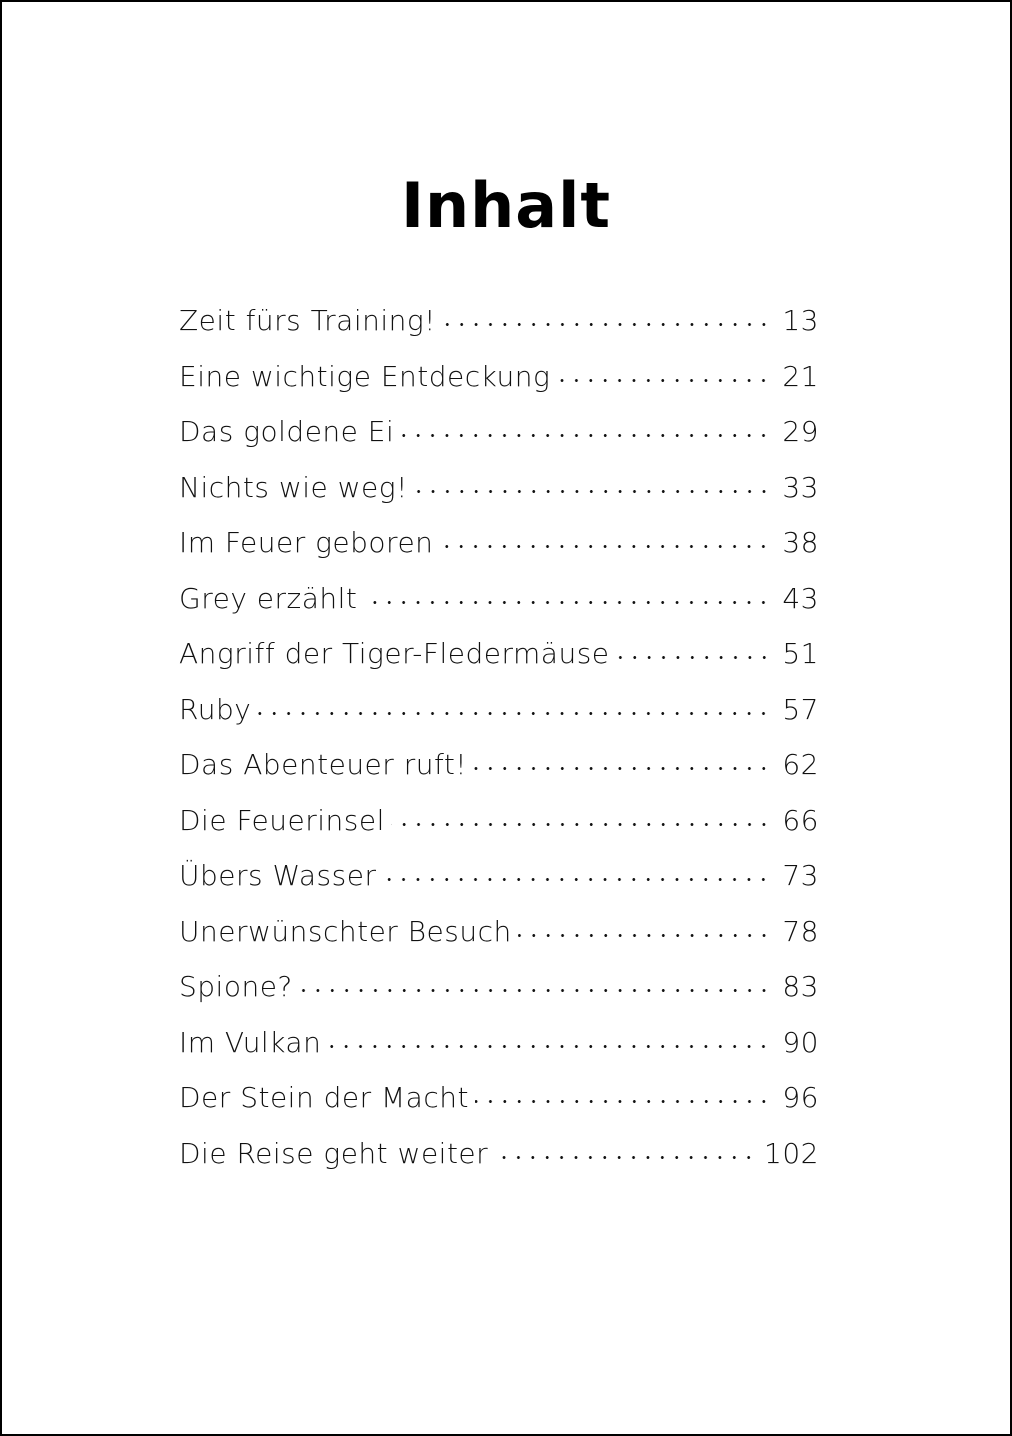 The height and width of the screenshot is (1436, 1012). What do you see at coordinates (800, 320) in the screenshot?
I see `toc-entry-page: 13` at bounding box center [800, 320].